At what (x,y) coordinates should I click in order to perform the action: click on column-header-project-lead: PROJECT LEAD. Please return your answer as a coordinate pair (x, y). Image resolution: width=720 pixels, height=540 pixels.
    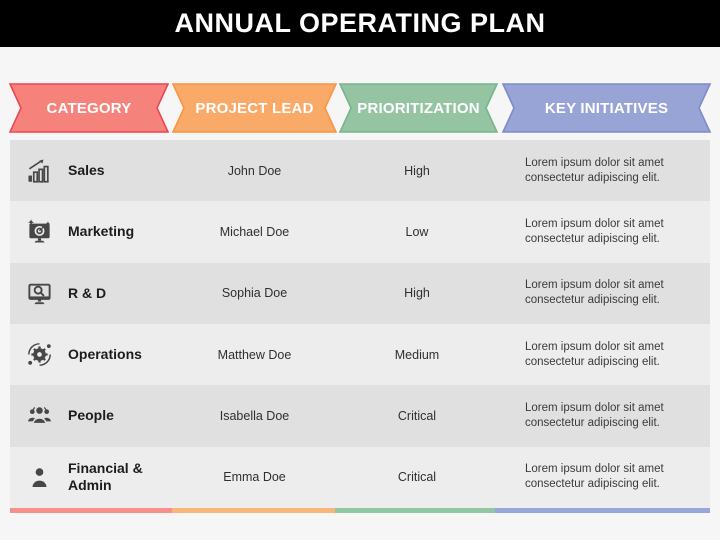
    Looking at the image, I should click on (254, 108).